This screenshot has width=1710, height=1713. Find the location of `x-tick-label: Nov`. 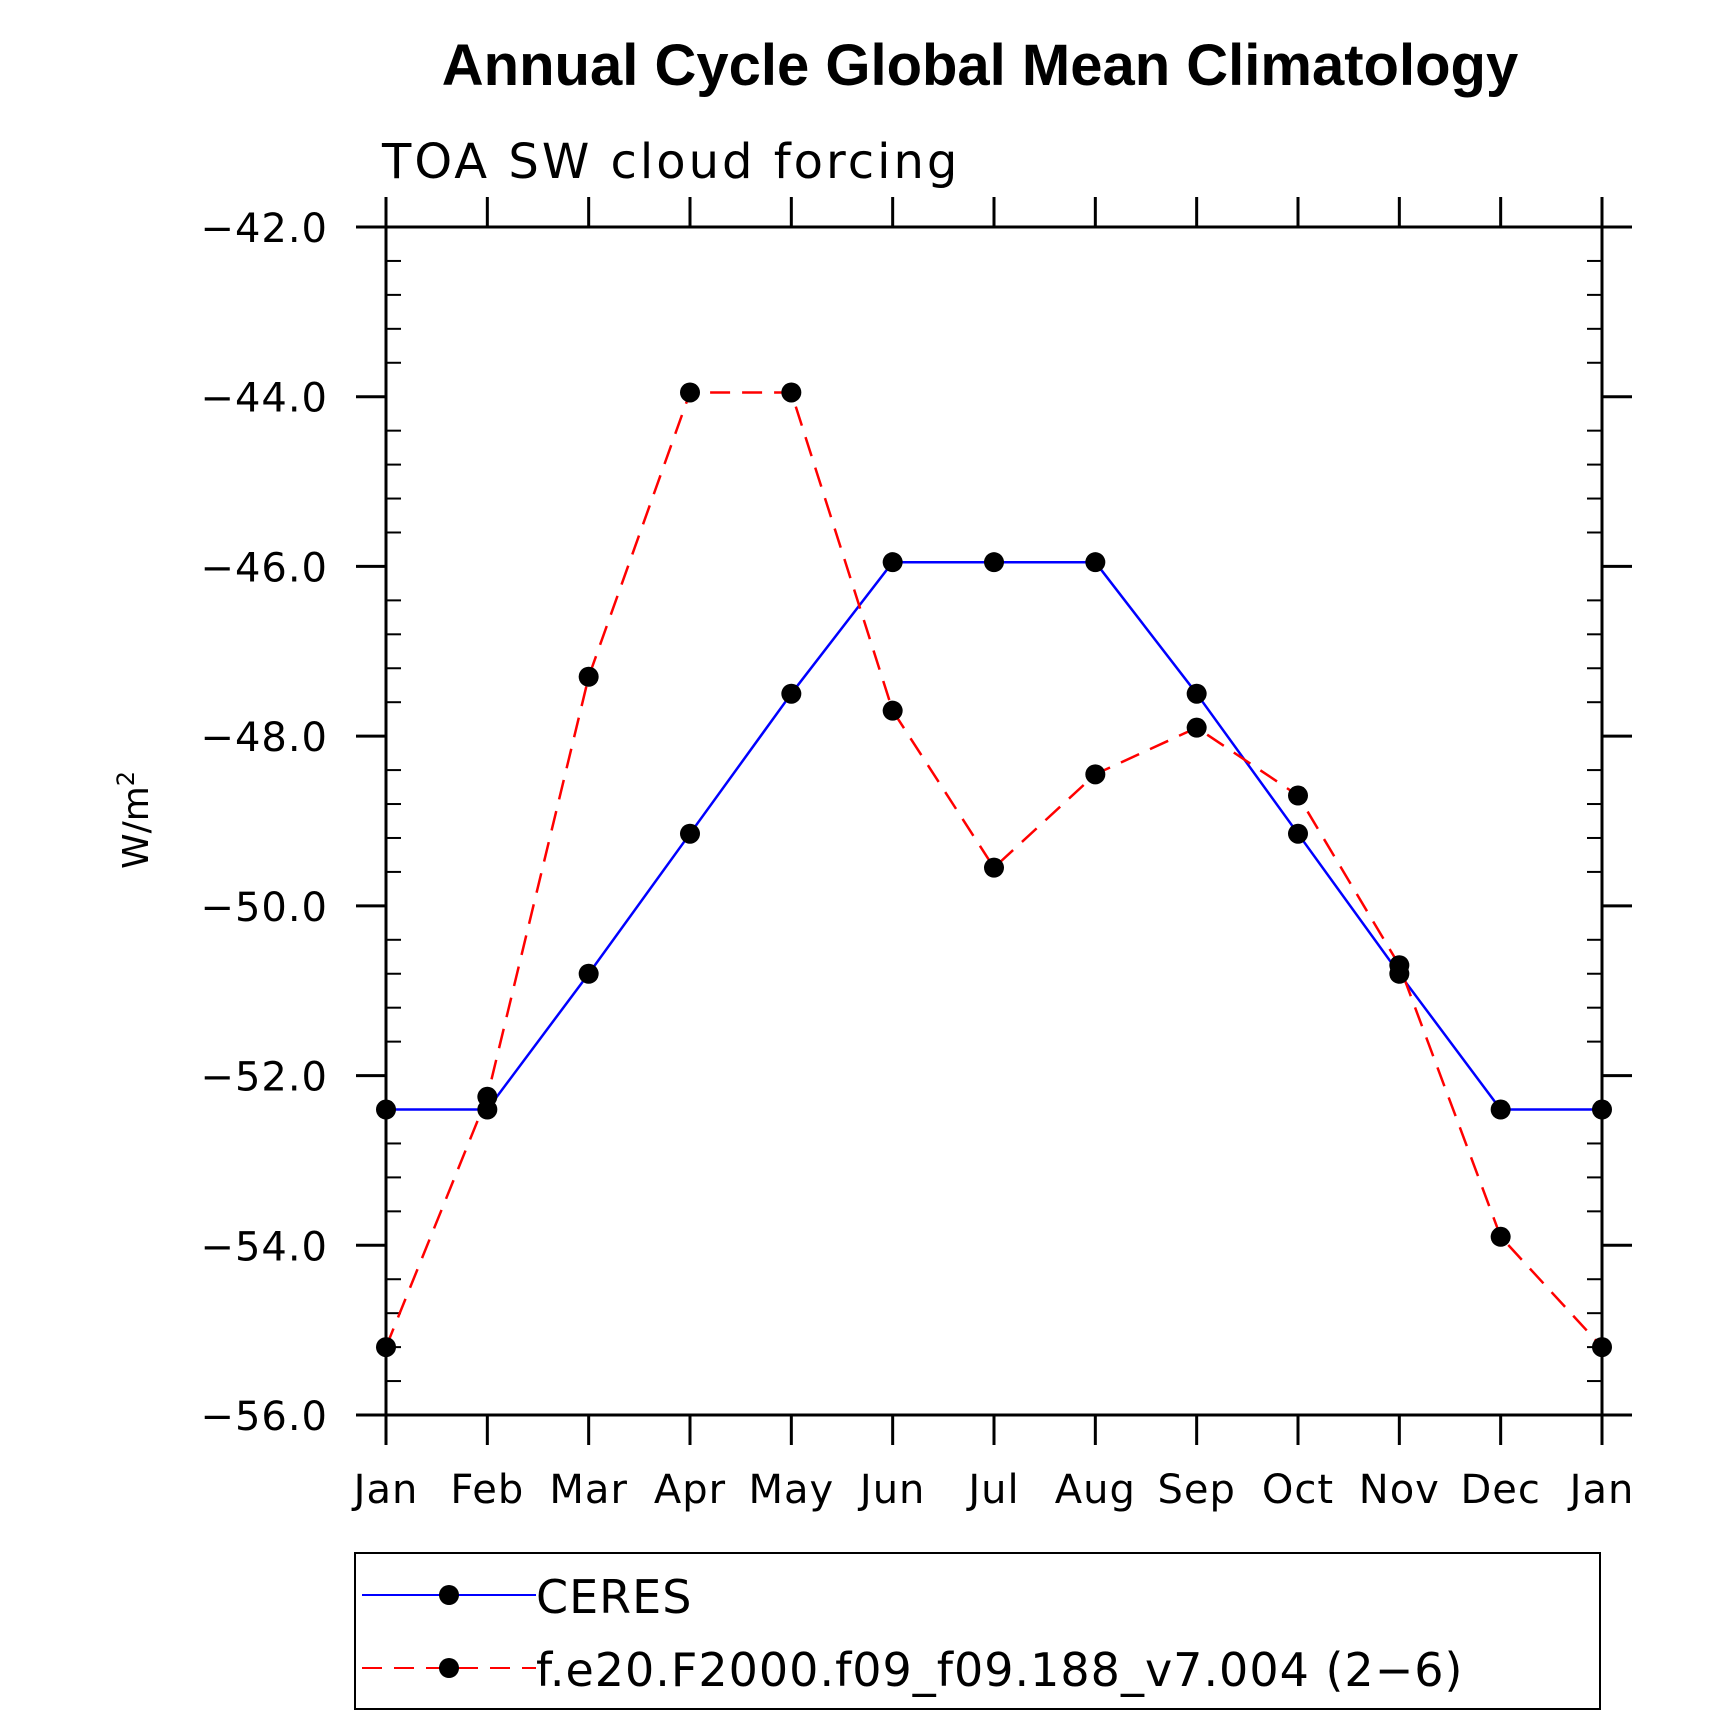

x-tick-label: Nov is located at coordinates (1399, 1490).